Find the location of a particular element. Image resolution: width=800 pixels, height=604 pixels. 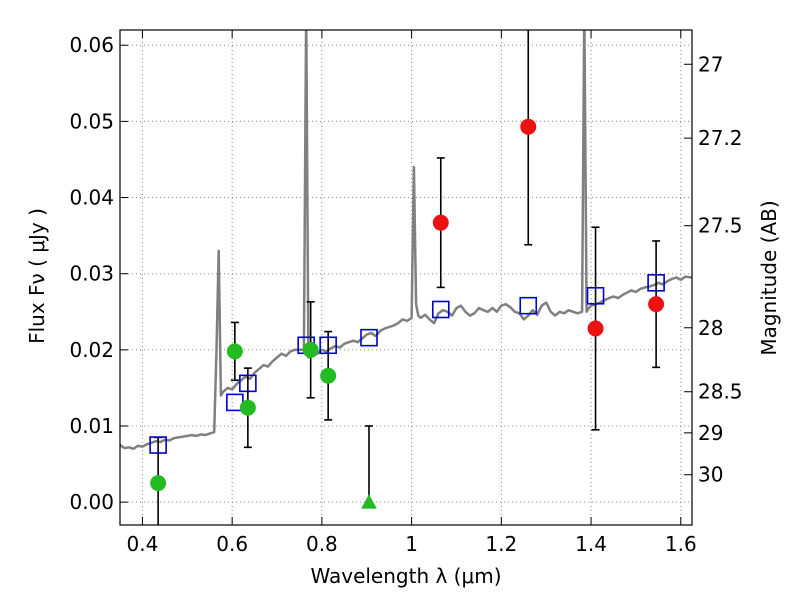

x-tick-label: 0.4 is located at coordinates (143, 544).